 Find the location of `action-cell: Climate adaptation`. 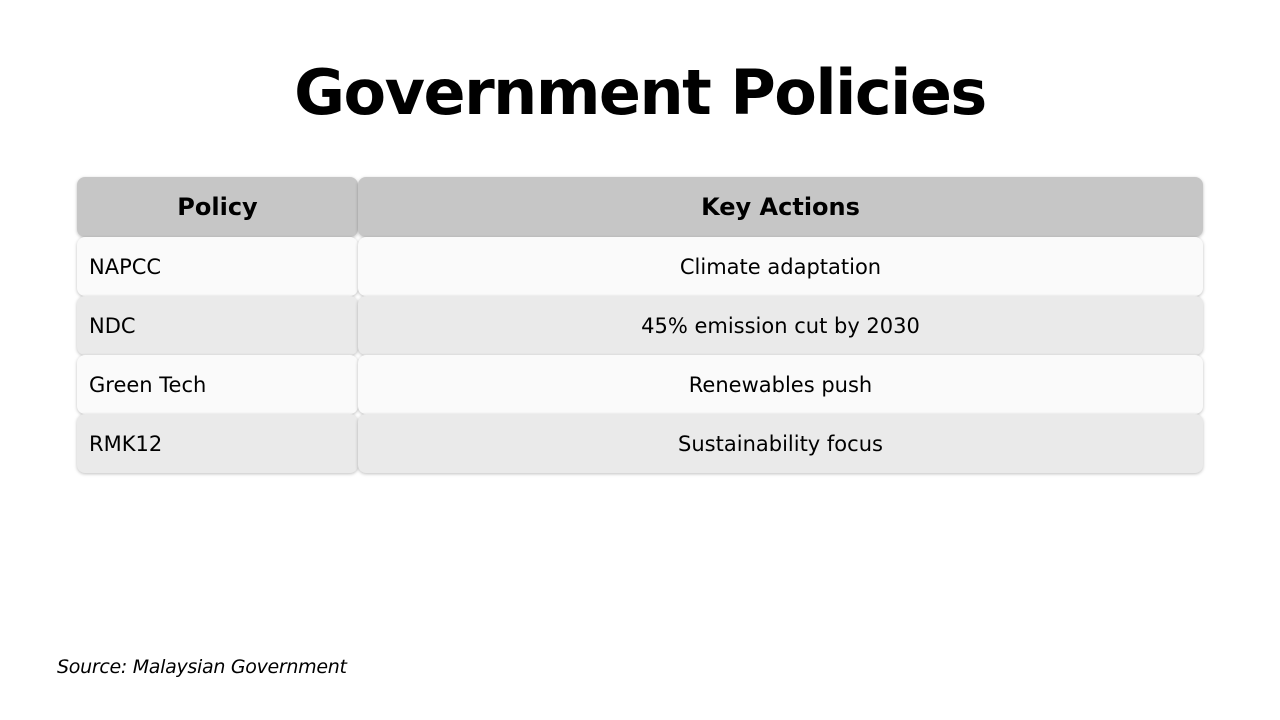

action-cell: Climate adaptation is located at coordinates (780, 266).